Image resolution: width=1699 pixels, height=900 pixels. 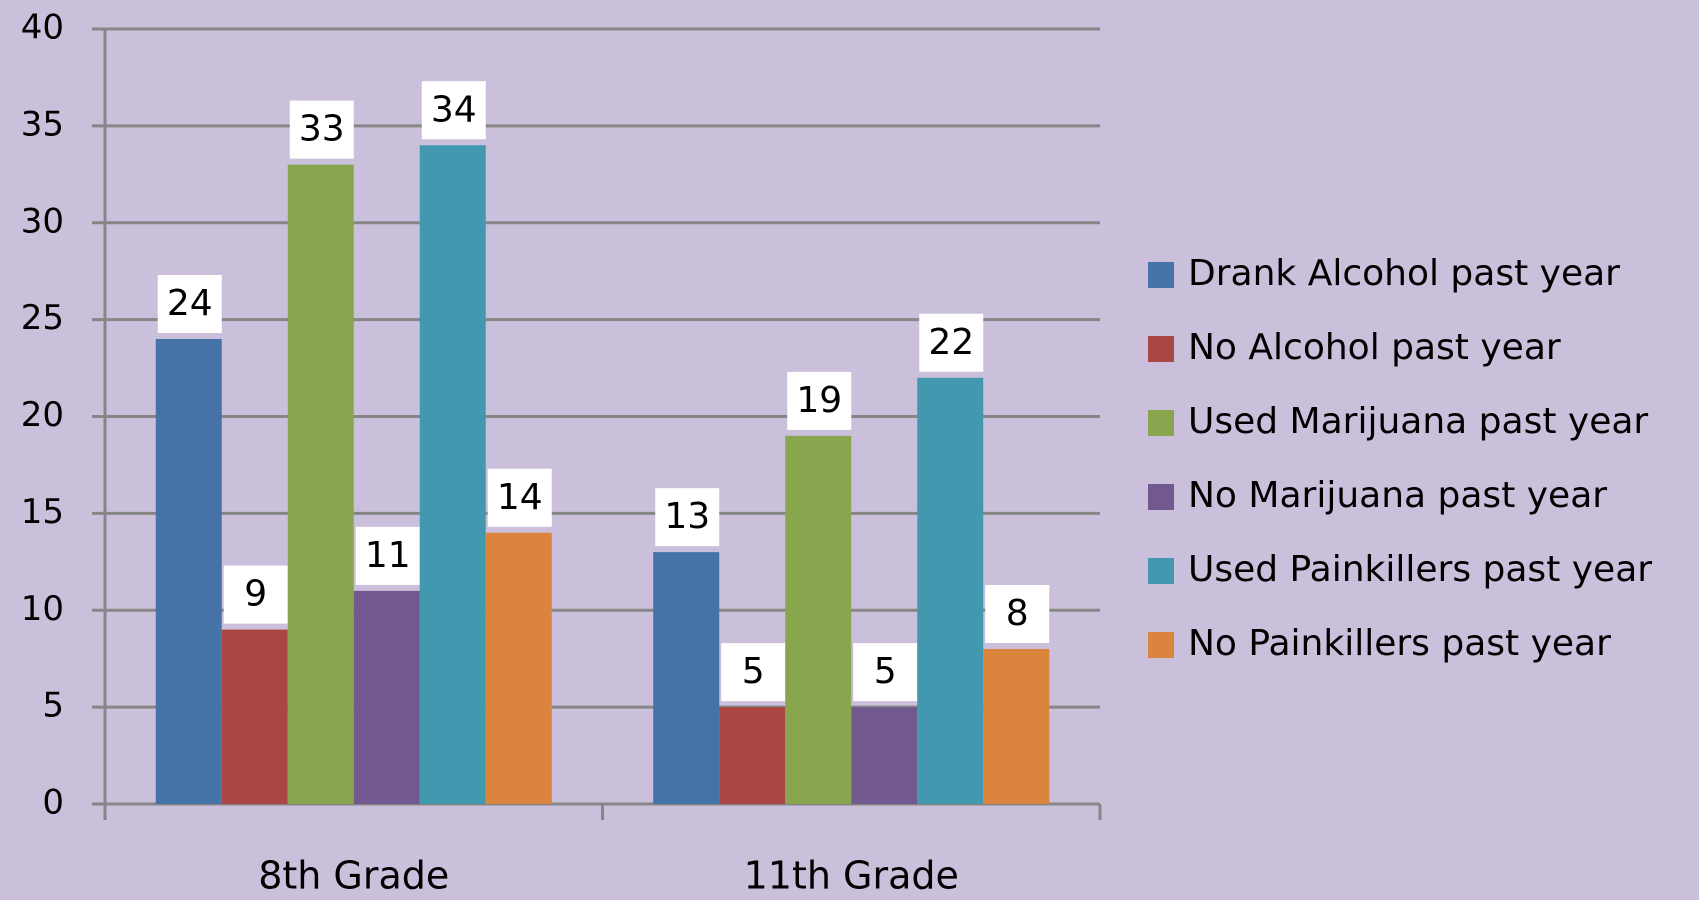 What do you see at coordinates (1418, 421) in the screenshot?
I see `legend-label: Used Marijuana past year` at bounding box center [1418, 421].